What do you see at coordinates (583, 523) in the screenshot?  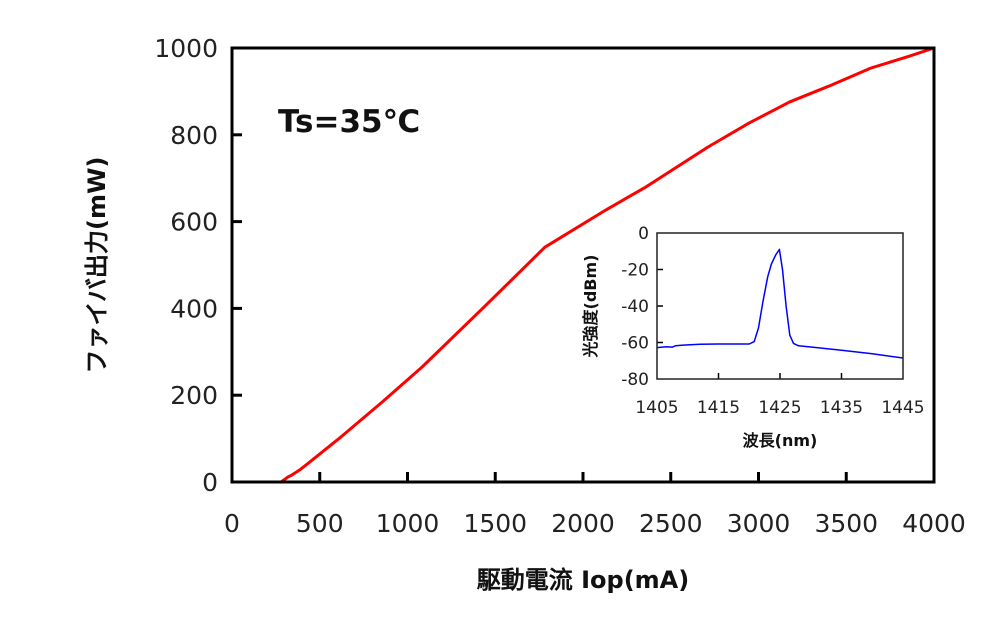 I see `main-x-tick-label: 2000` at bounding box center [583, 523].